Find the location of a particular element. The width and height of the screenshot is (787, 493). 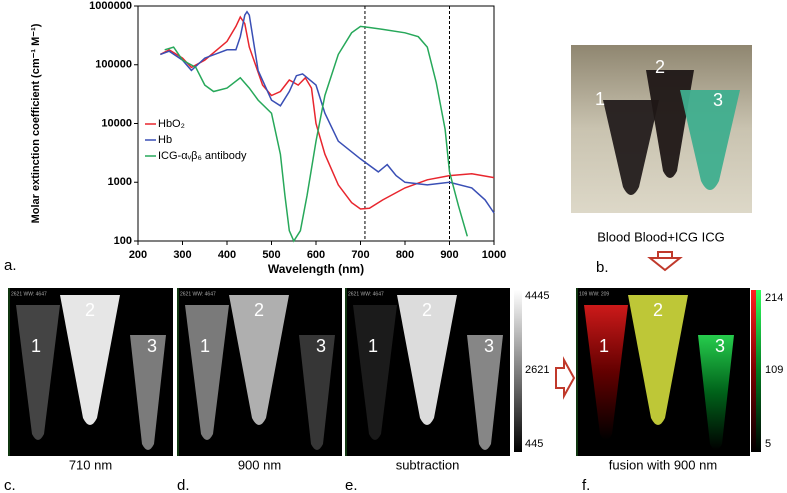

panel-label: f. is located at coordinates (586, 485).